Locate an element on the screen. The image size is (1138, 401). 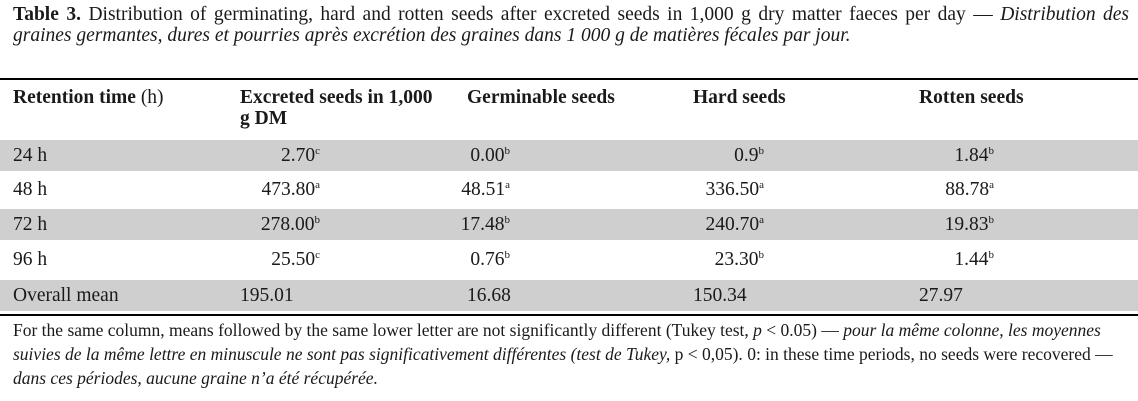
cell-germinable: 0.76b is located at coordinates (490, 259).